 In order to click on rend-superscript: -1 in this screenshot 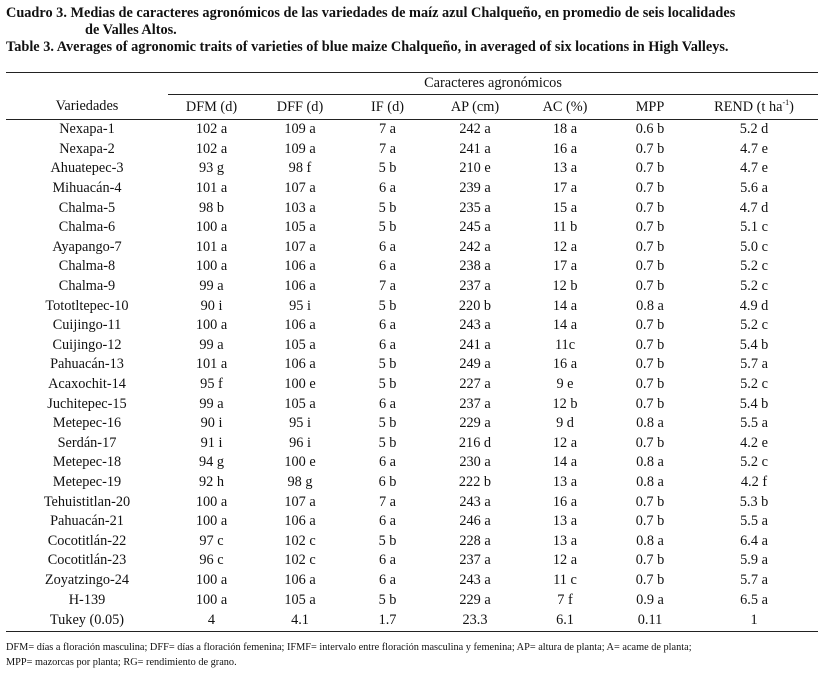, I will do `click(786, 102)`.